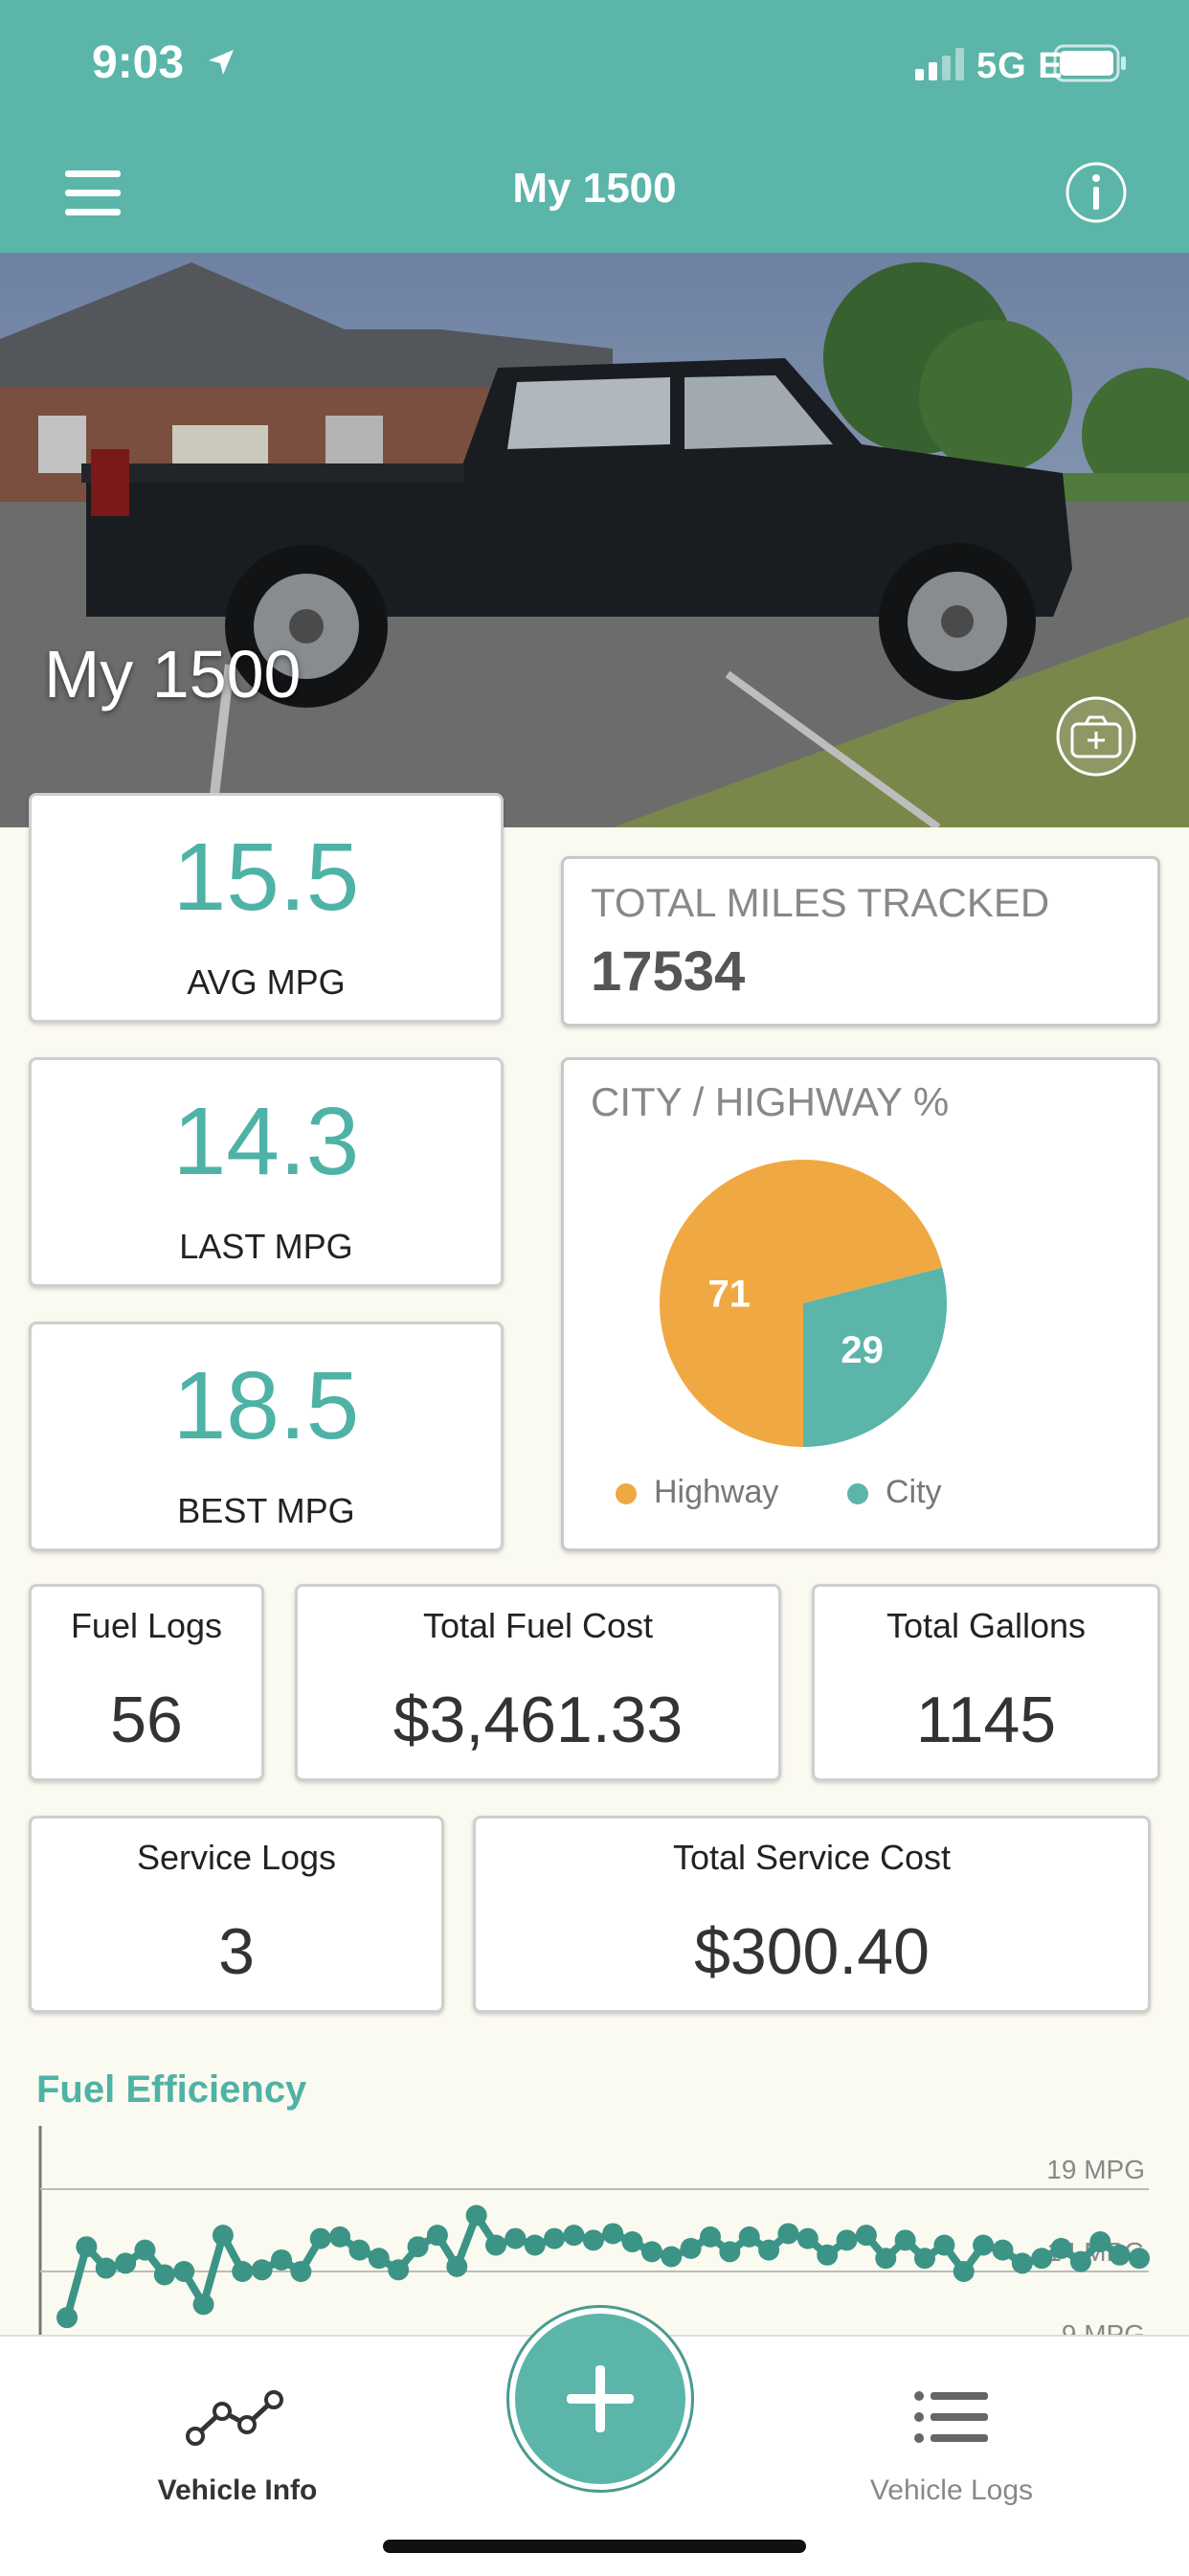 Image resolution: width=1189 pixels, height=2576 pixels. I want to click on service-logs-value: 3, so click(236, 1951).